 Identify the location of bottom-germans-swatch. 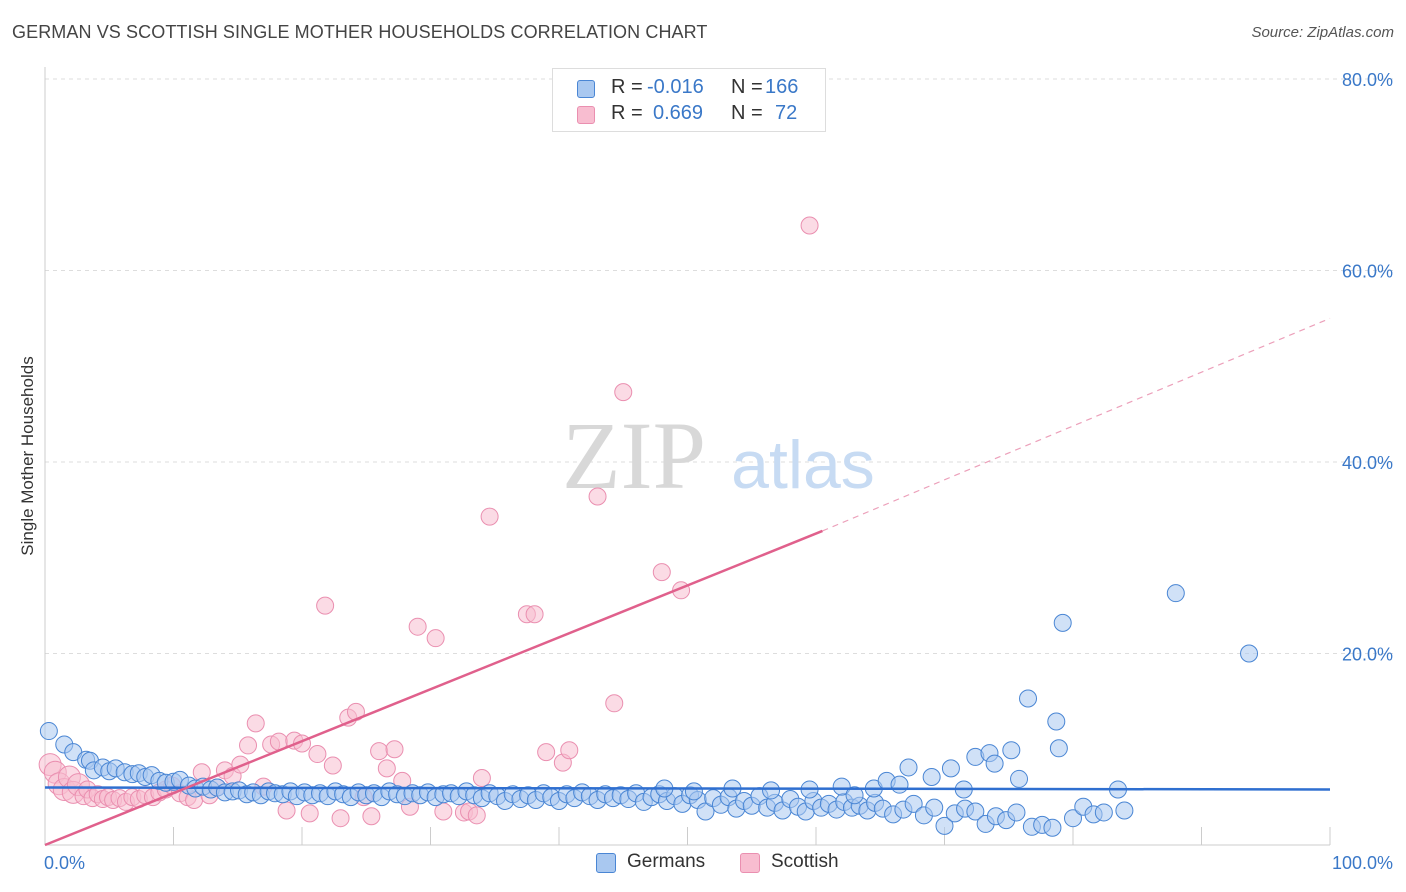
(606, 863).